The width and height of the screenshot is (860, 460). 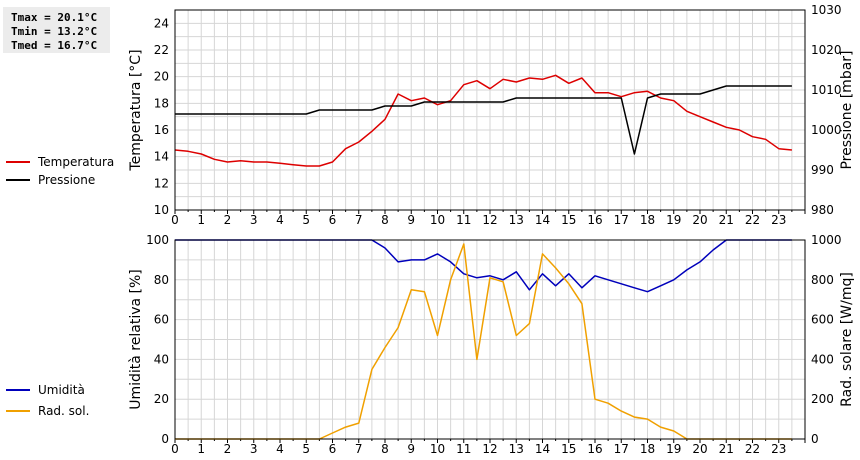 I want to click on legend-label: Temperatura, so click(x=75, y=162).